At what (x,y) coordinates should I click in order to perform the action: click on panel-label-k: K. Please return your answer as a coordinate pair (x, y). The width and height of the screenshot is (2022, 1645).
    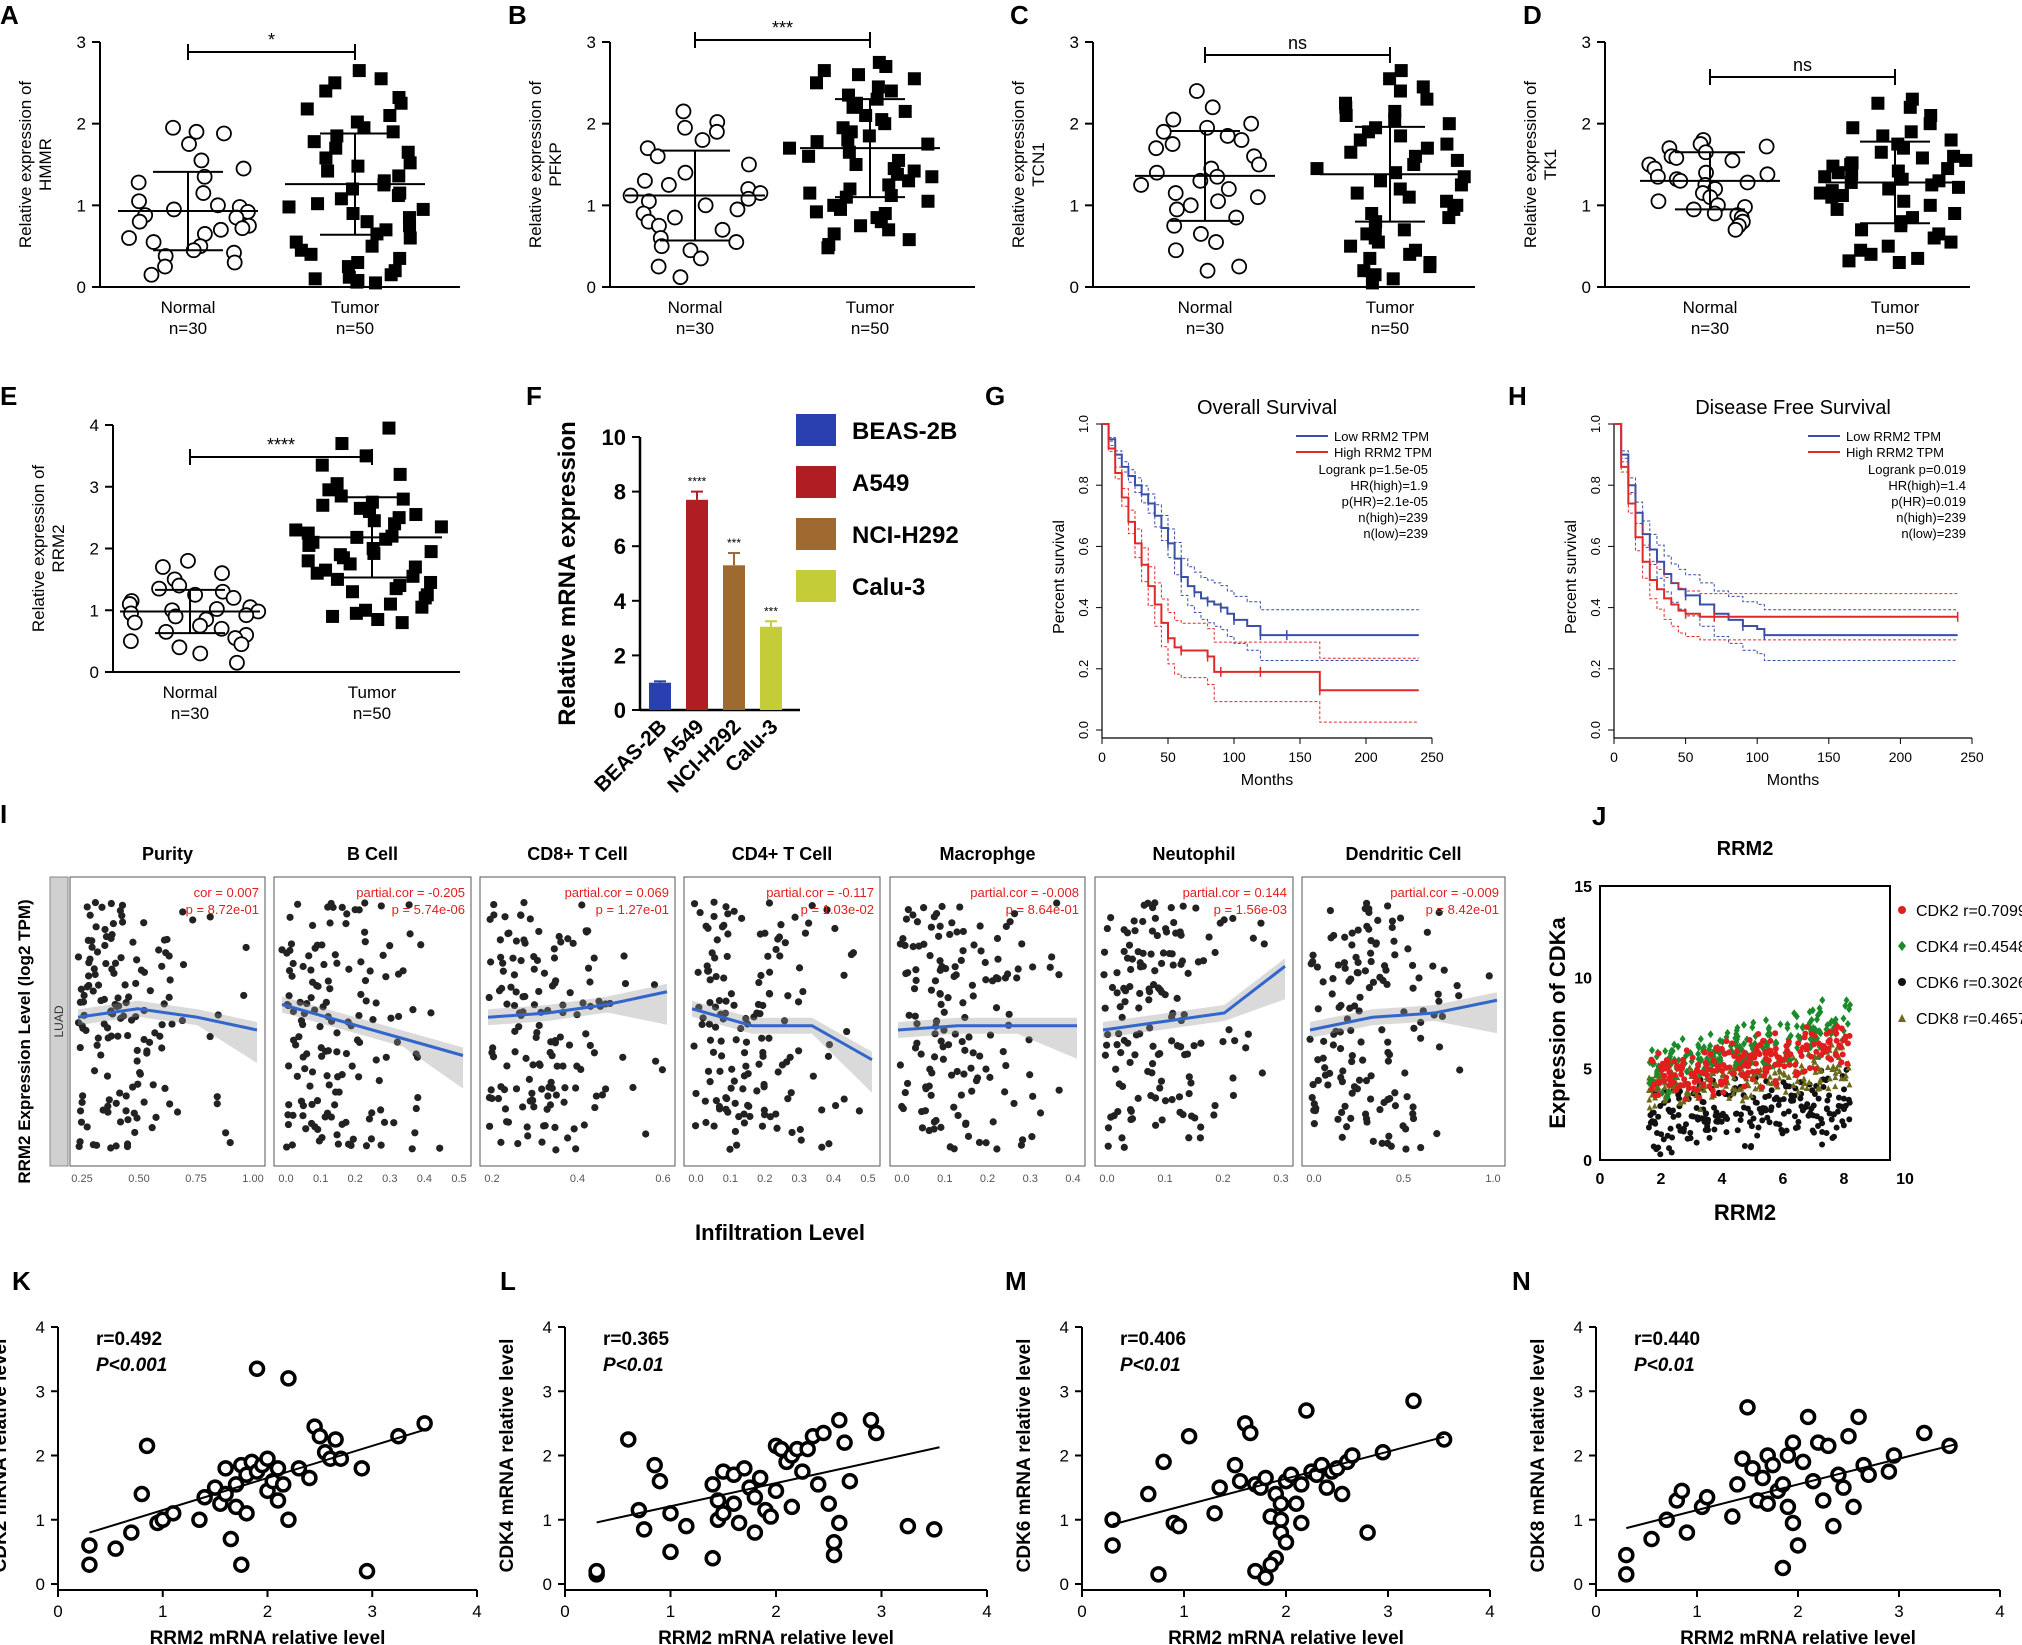
    Looking at the image, I should click on (21, 1281).